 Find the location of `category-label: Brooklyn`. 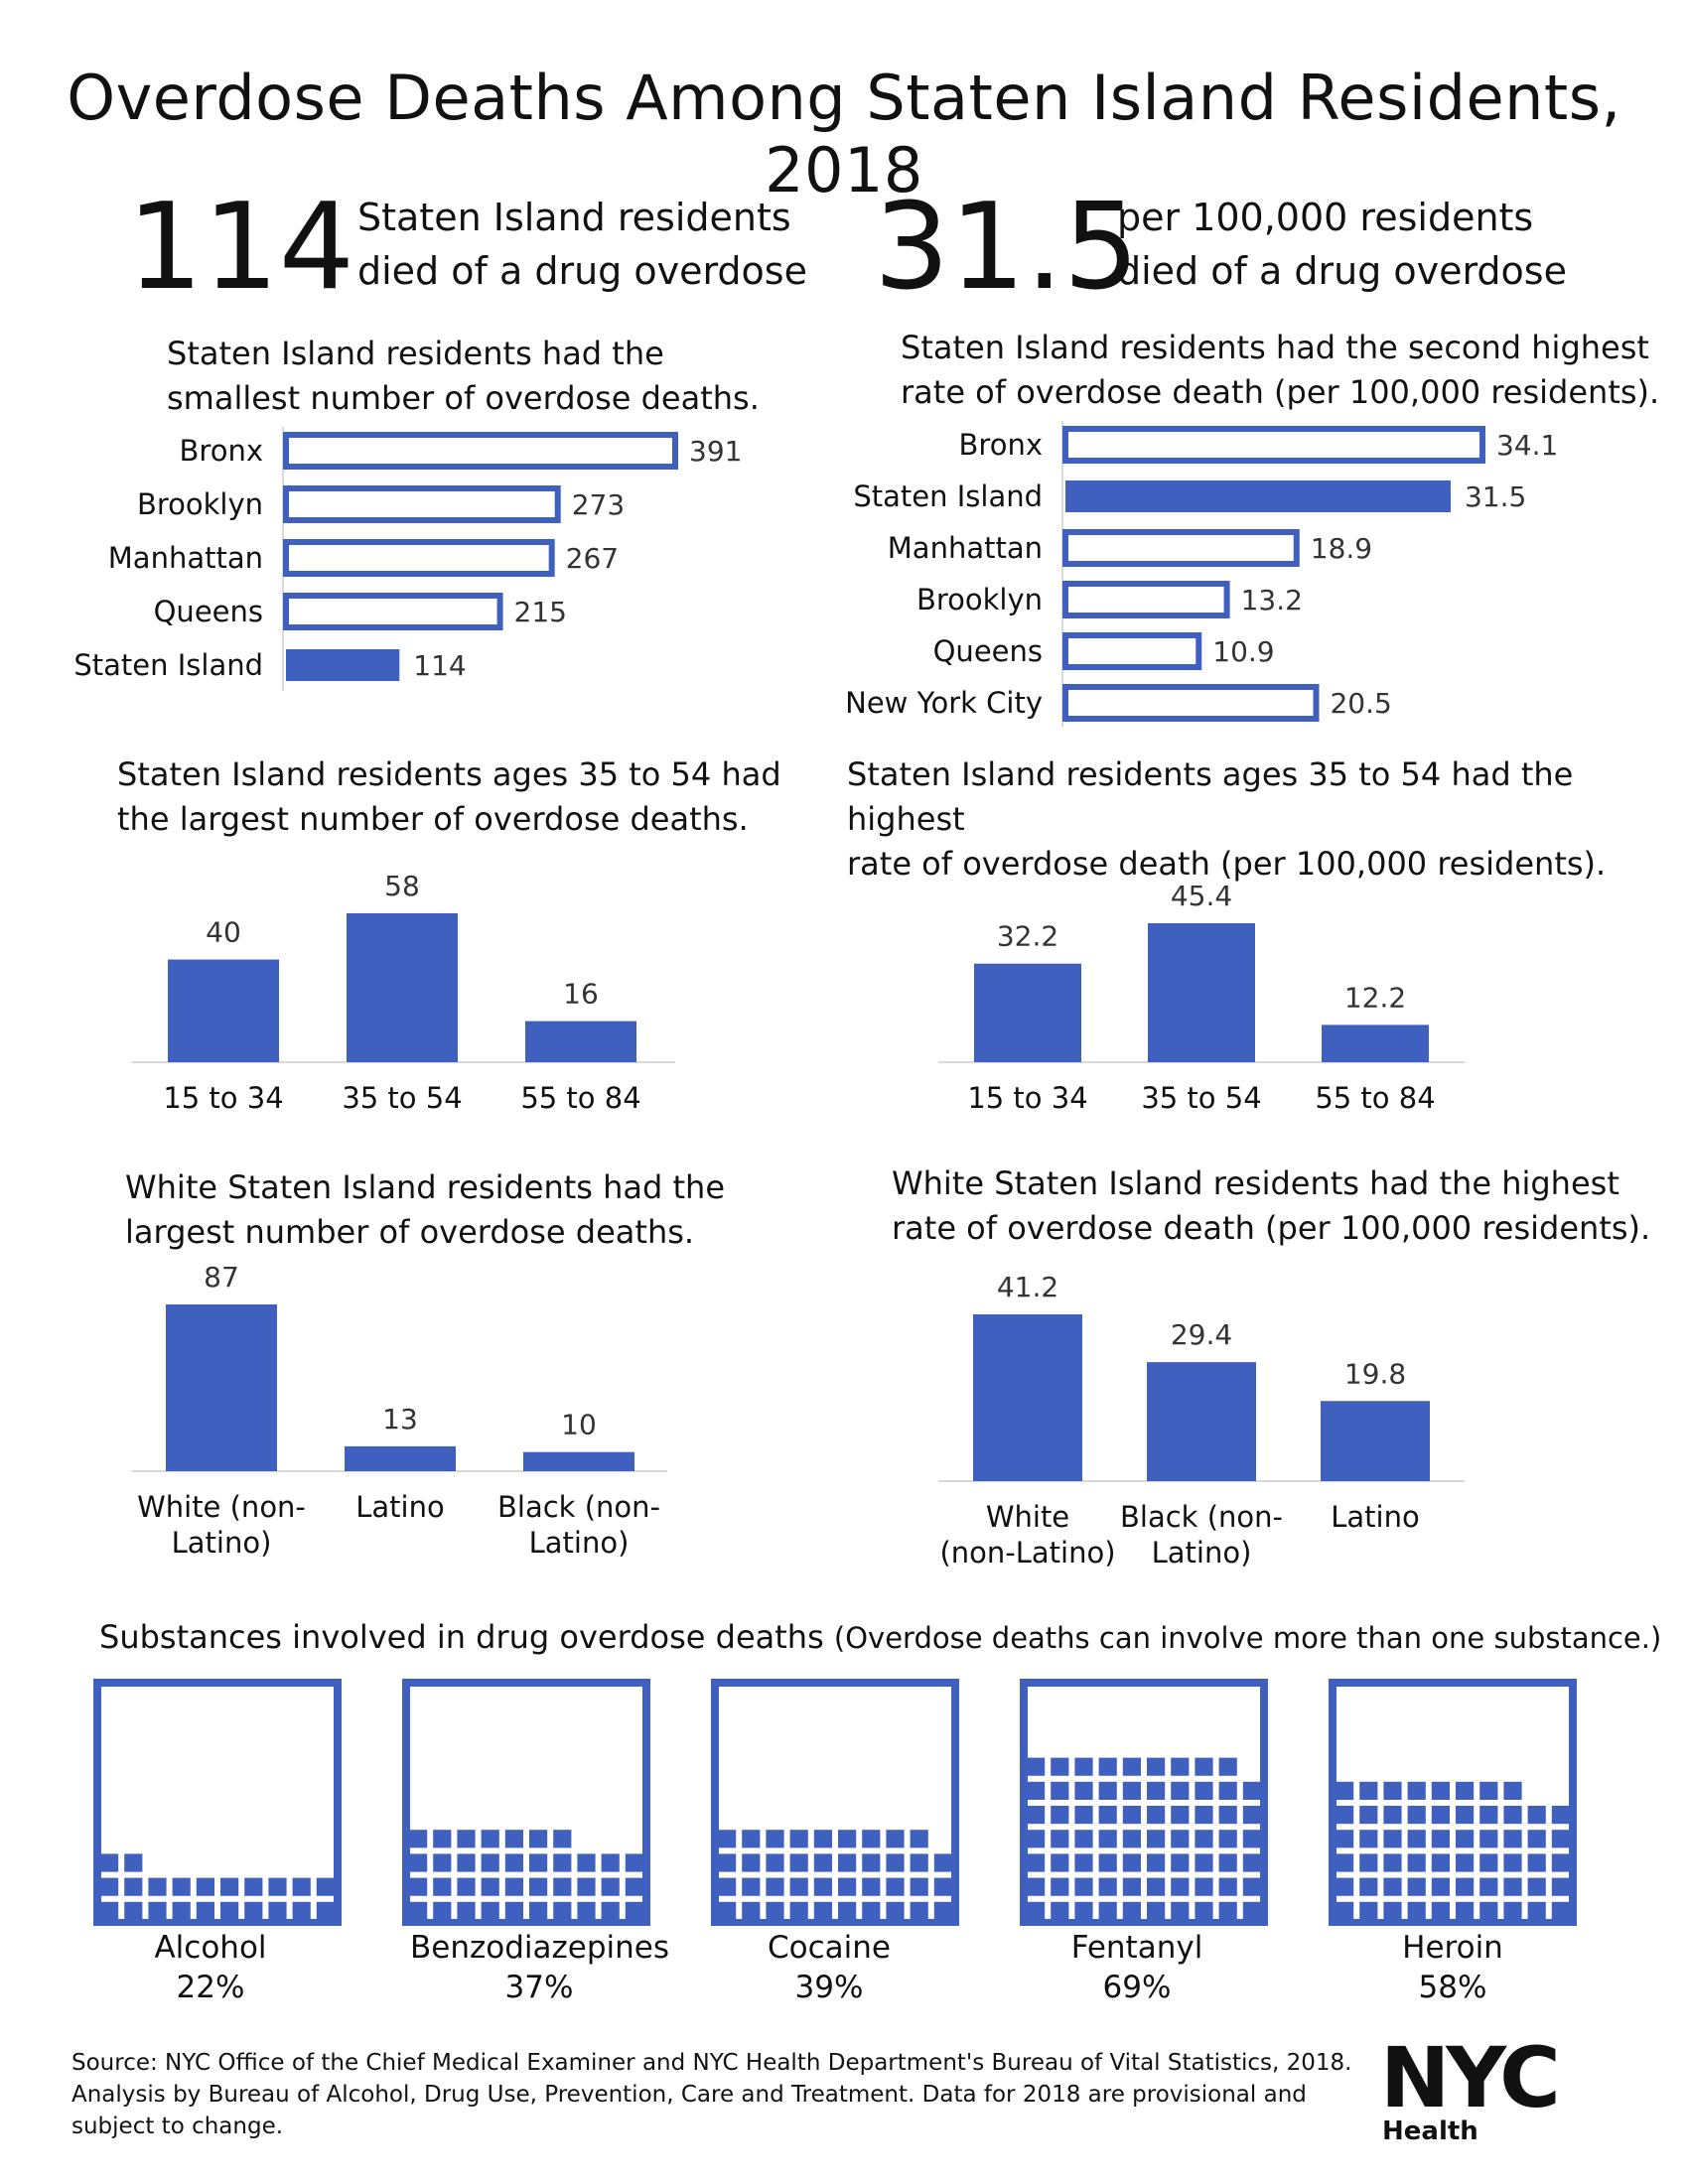

category-label: Brooklyn is located at coordinates (200, 504).